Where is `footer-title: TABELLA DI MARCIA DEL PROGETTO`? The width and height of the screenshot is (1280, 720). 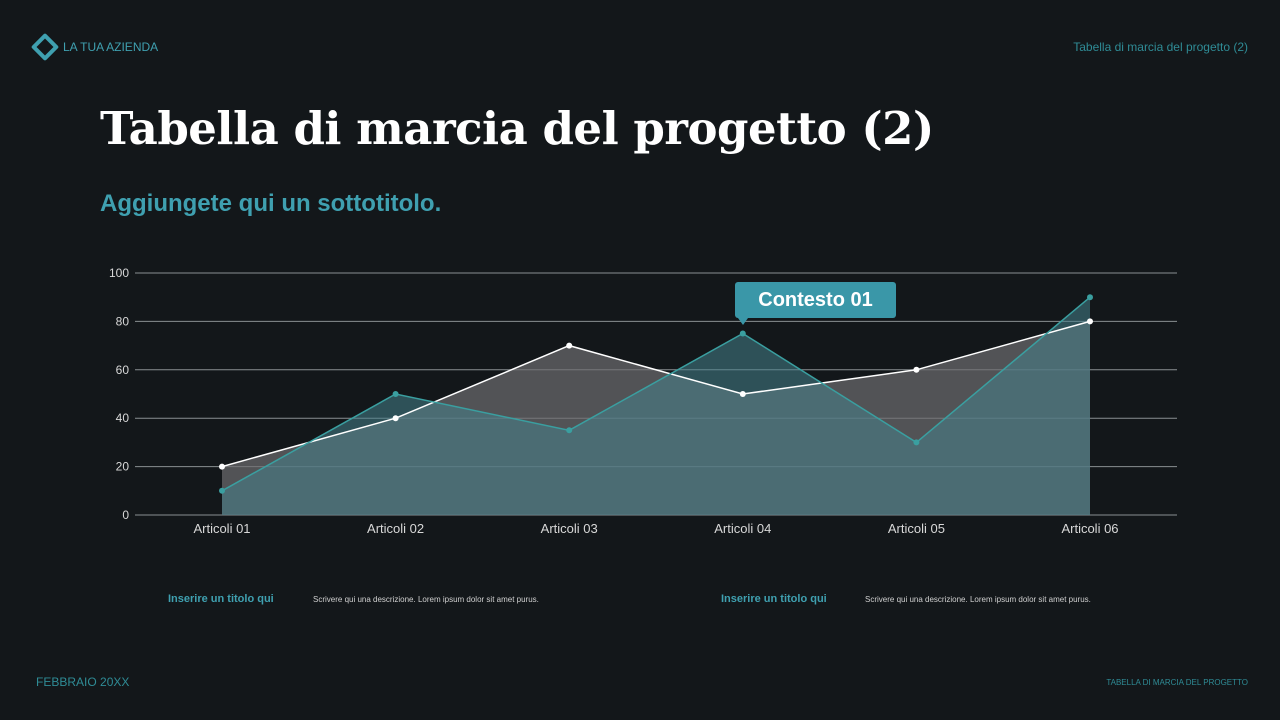 footer-title: TABELLA DI MARCIA DEL PROGETTO is located at coordinates (1177, 682).